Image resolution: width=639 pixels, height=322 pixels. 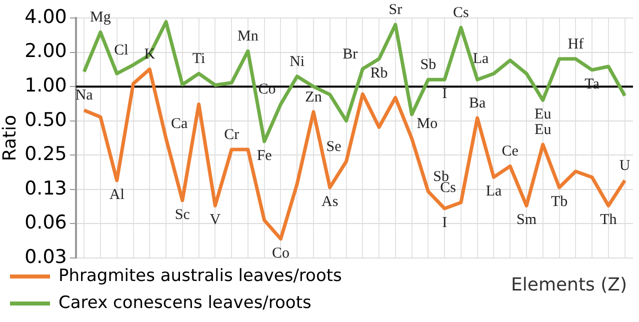 What do you see at coordinates (313, 97) in the screenshot?
I see `data-label: Zn` at bounding box center [313, 97].